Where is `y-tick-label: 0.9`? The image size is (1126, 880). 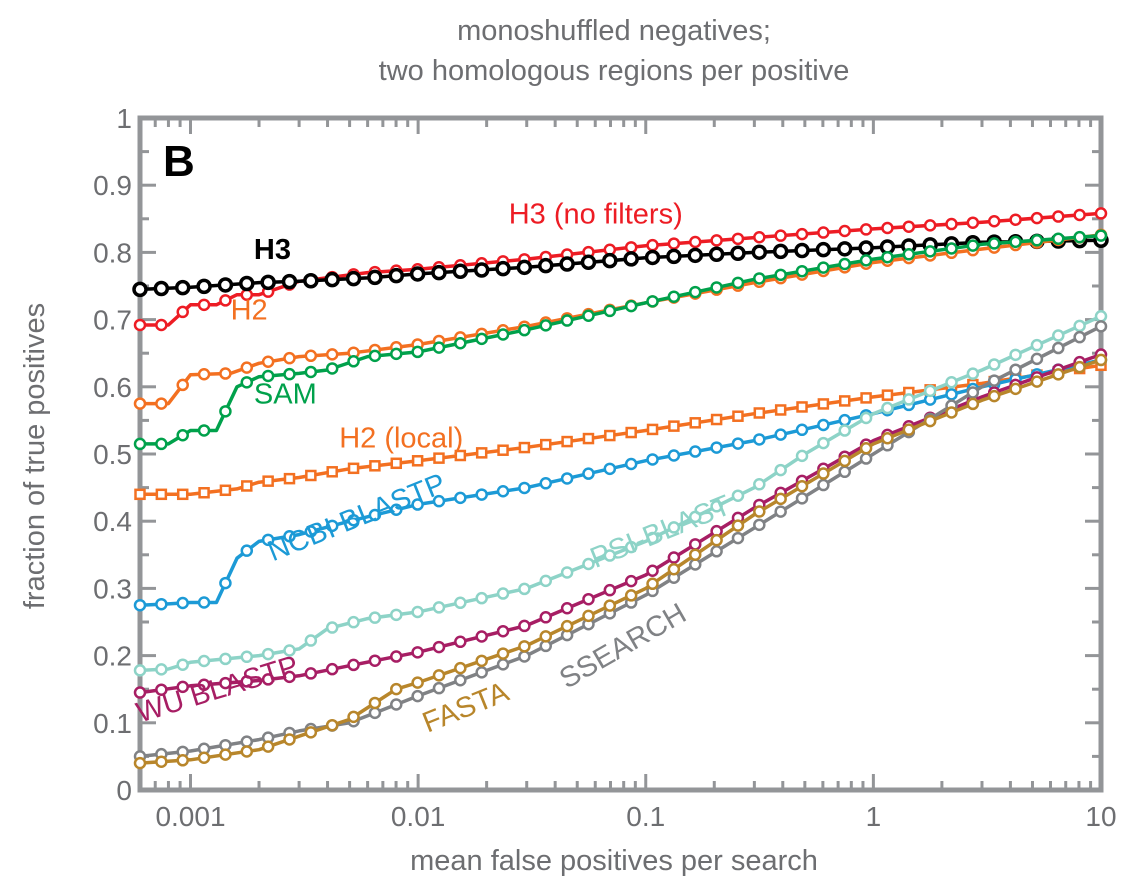 y-tick-label: 0.9 is located at coordinates (112, 185).